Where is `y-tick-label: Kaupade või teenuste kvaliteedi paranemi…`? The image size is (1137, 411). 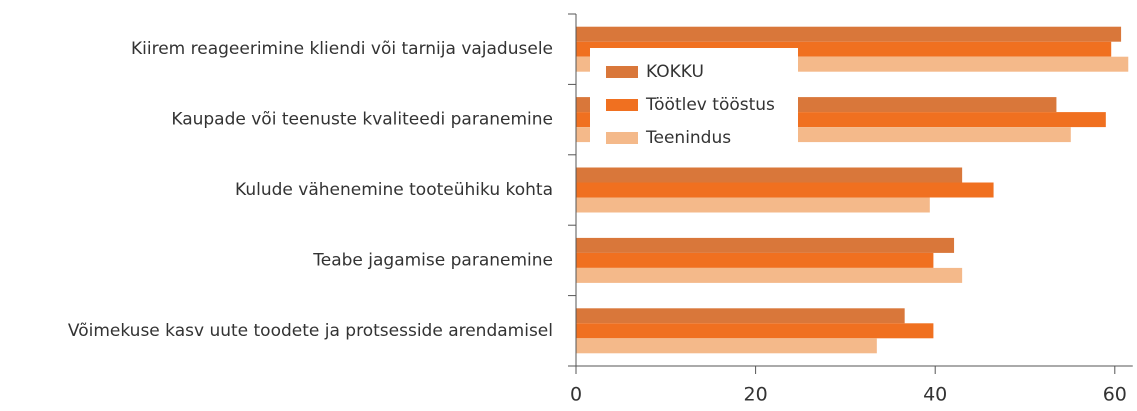
y-tick-label: Kaupade või teenuste kvaliteedi paranemi… is located at coordinates (362, 120).